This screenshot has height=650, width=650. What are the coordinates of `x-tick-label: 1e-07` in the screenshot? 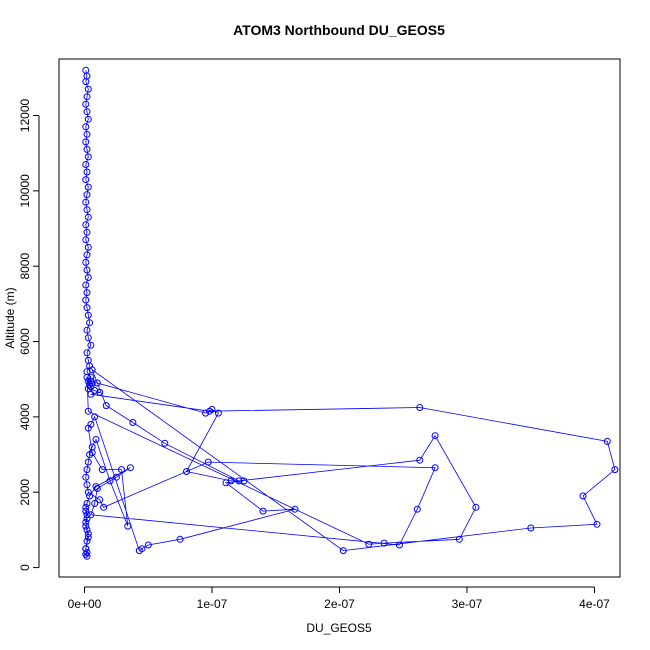 It's located at (212, 604).